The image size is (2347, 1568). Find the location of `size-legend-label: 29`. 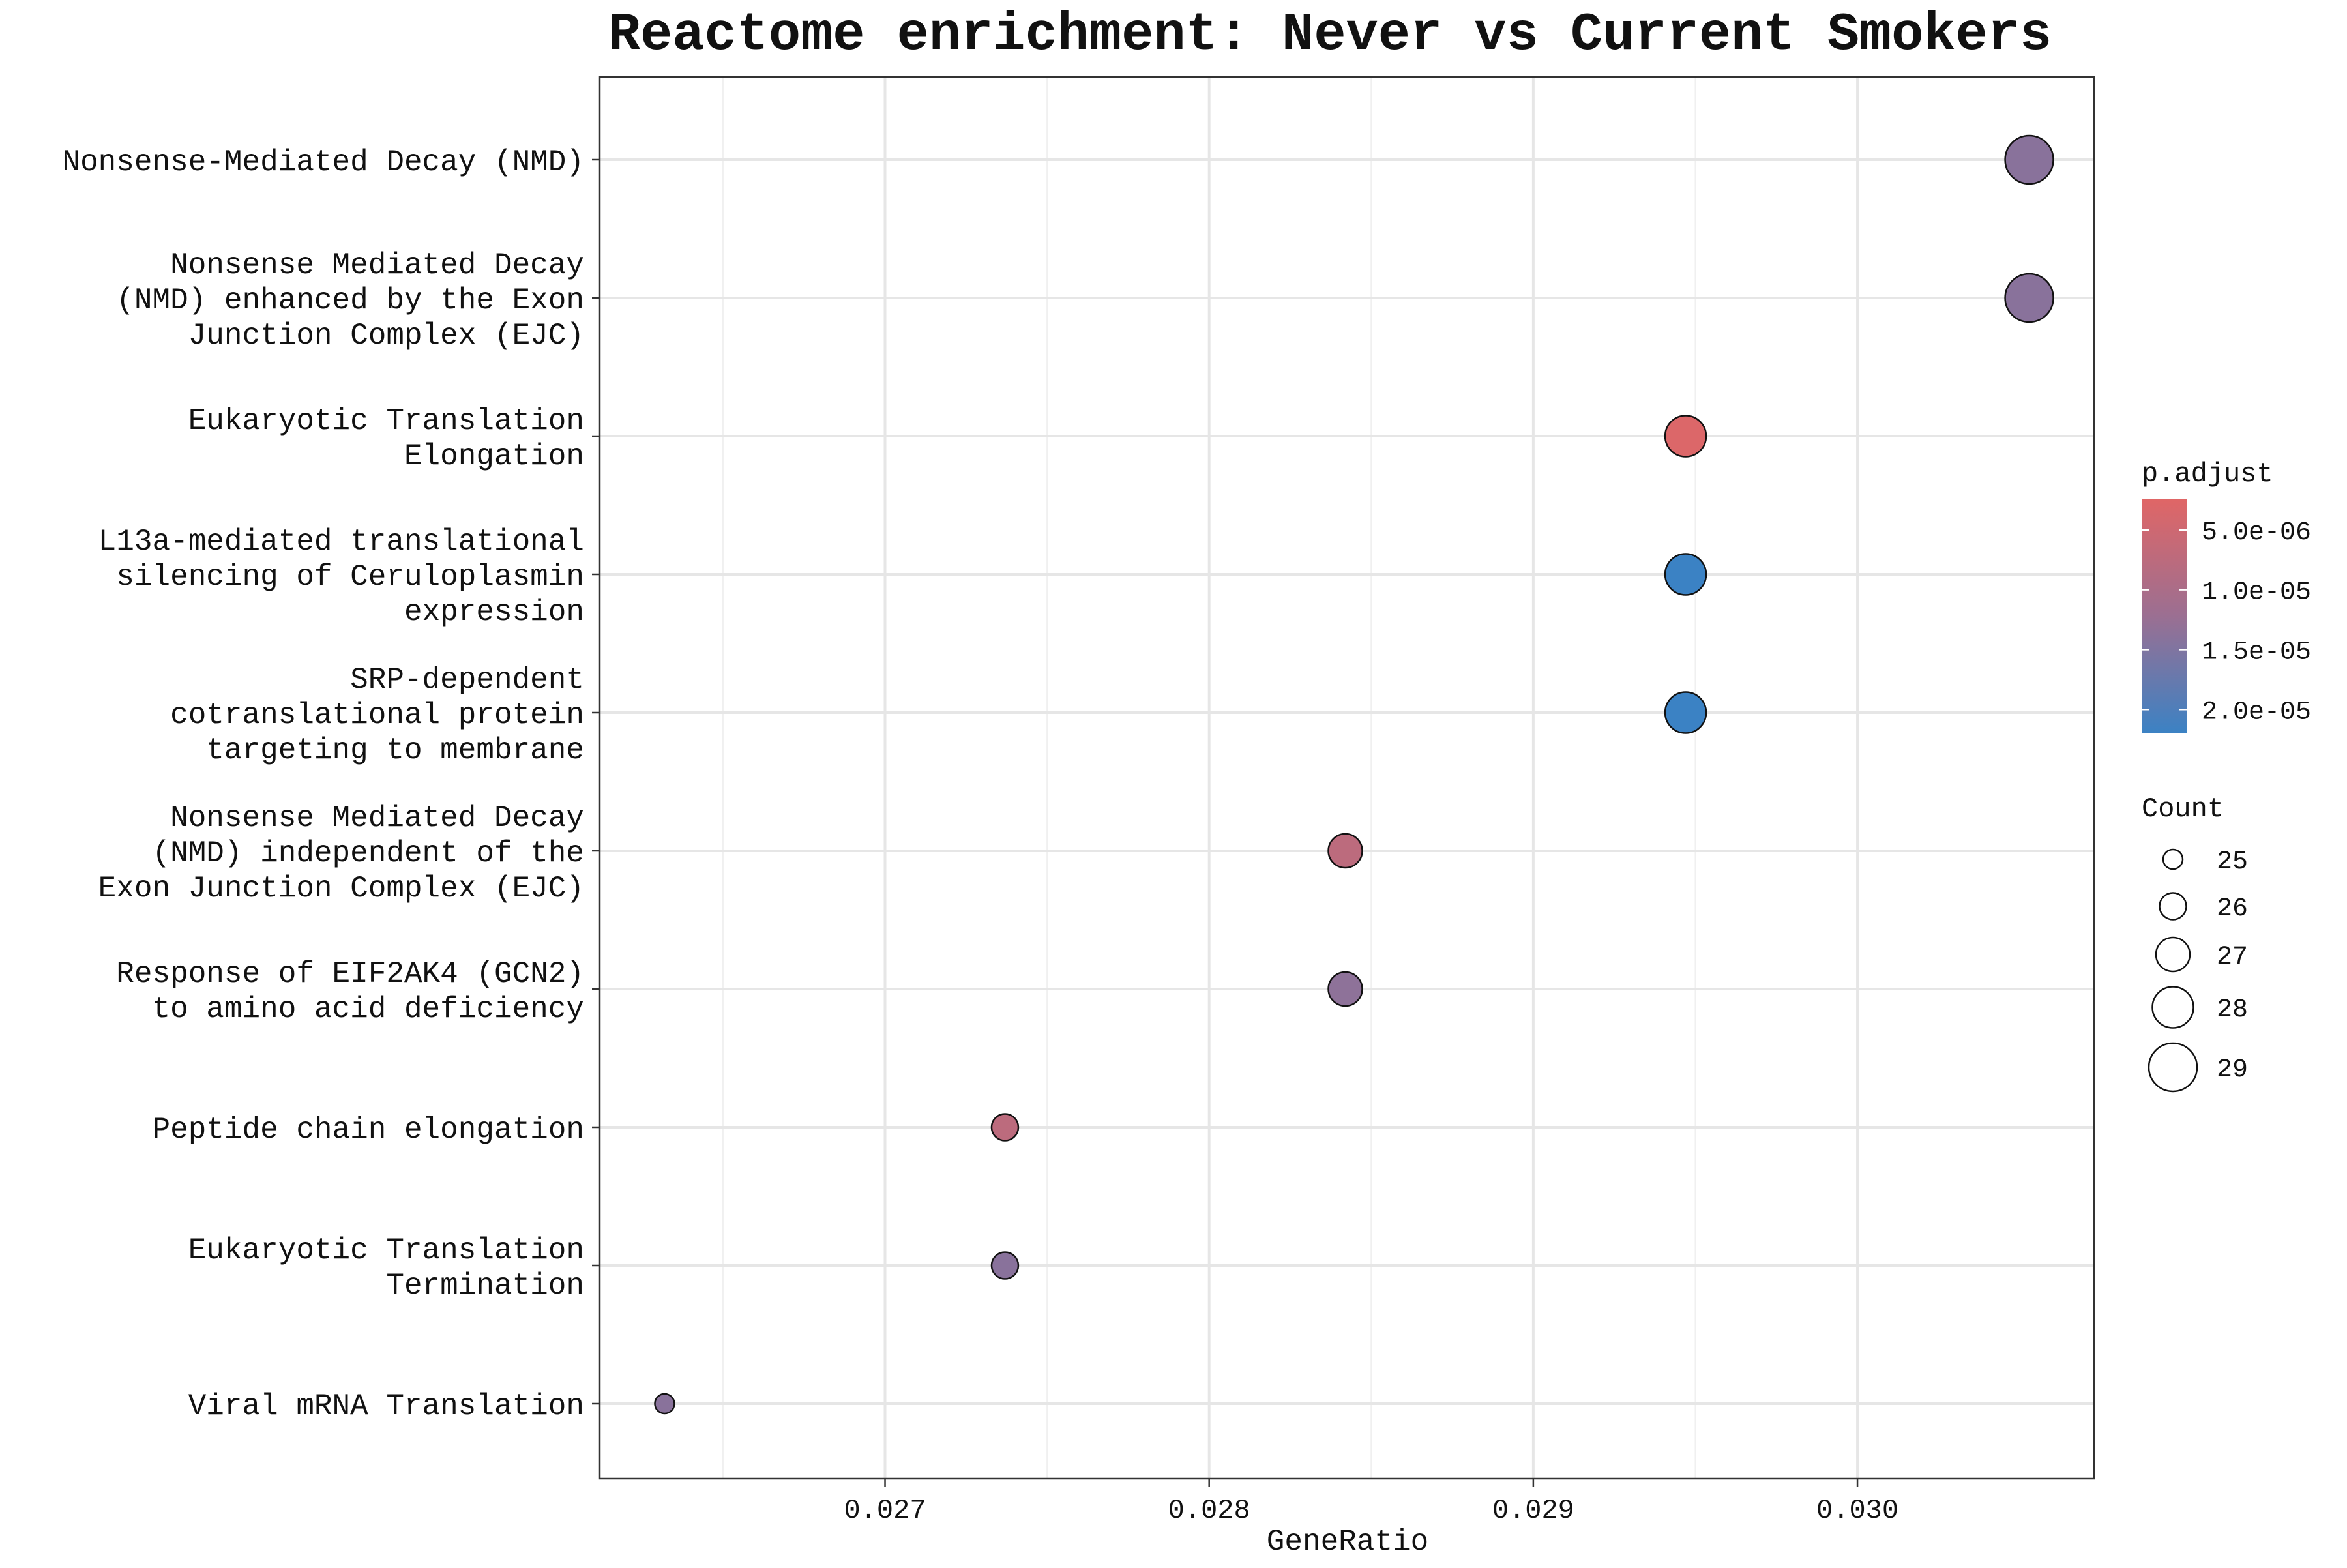

size-legend-label: 29 is located at coordinates (2232, 1070).